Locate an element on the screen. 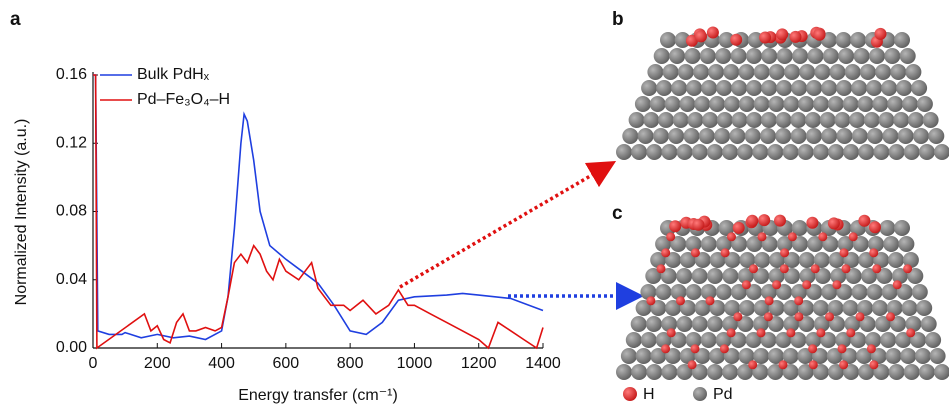 This screenshot has height=405, width=949. legend-label: Pd is located at coordinates (723, 394).